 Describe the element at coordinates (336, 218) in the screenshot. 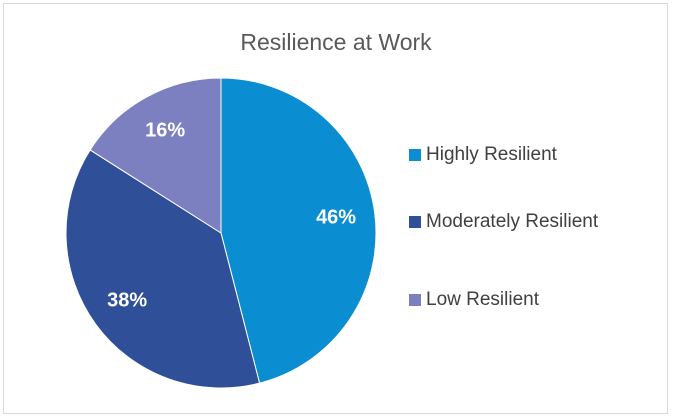

I see `data-label: 46%` at that location.